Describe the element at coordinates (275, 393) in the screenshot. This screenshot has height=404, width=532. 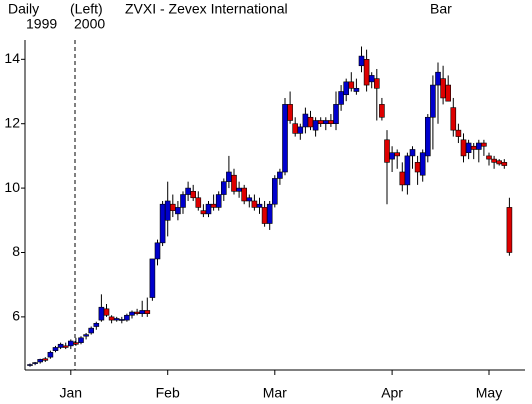
I see `x-tick-label: Mar` at that location.